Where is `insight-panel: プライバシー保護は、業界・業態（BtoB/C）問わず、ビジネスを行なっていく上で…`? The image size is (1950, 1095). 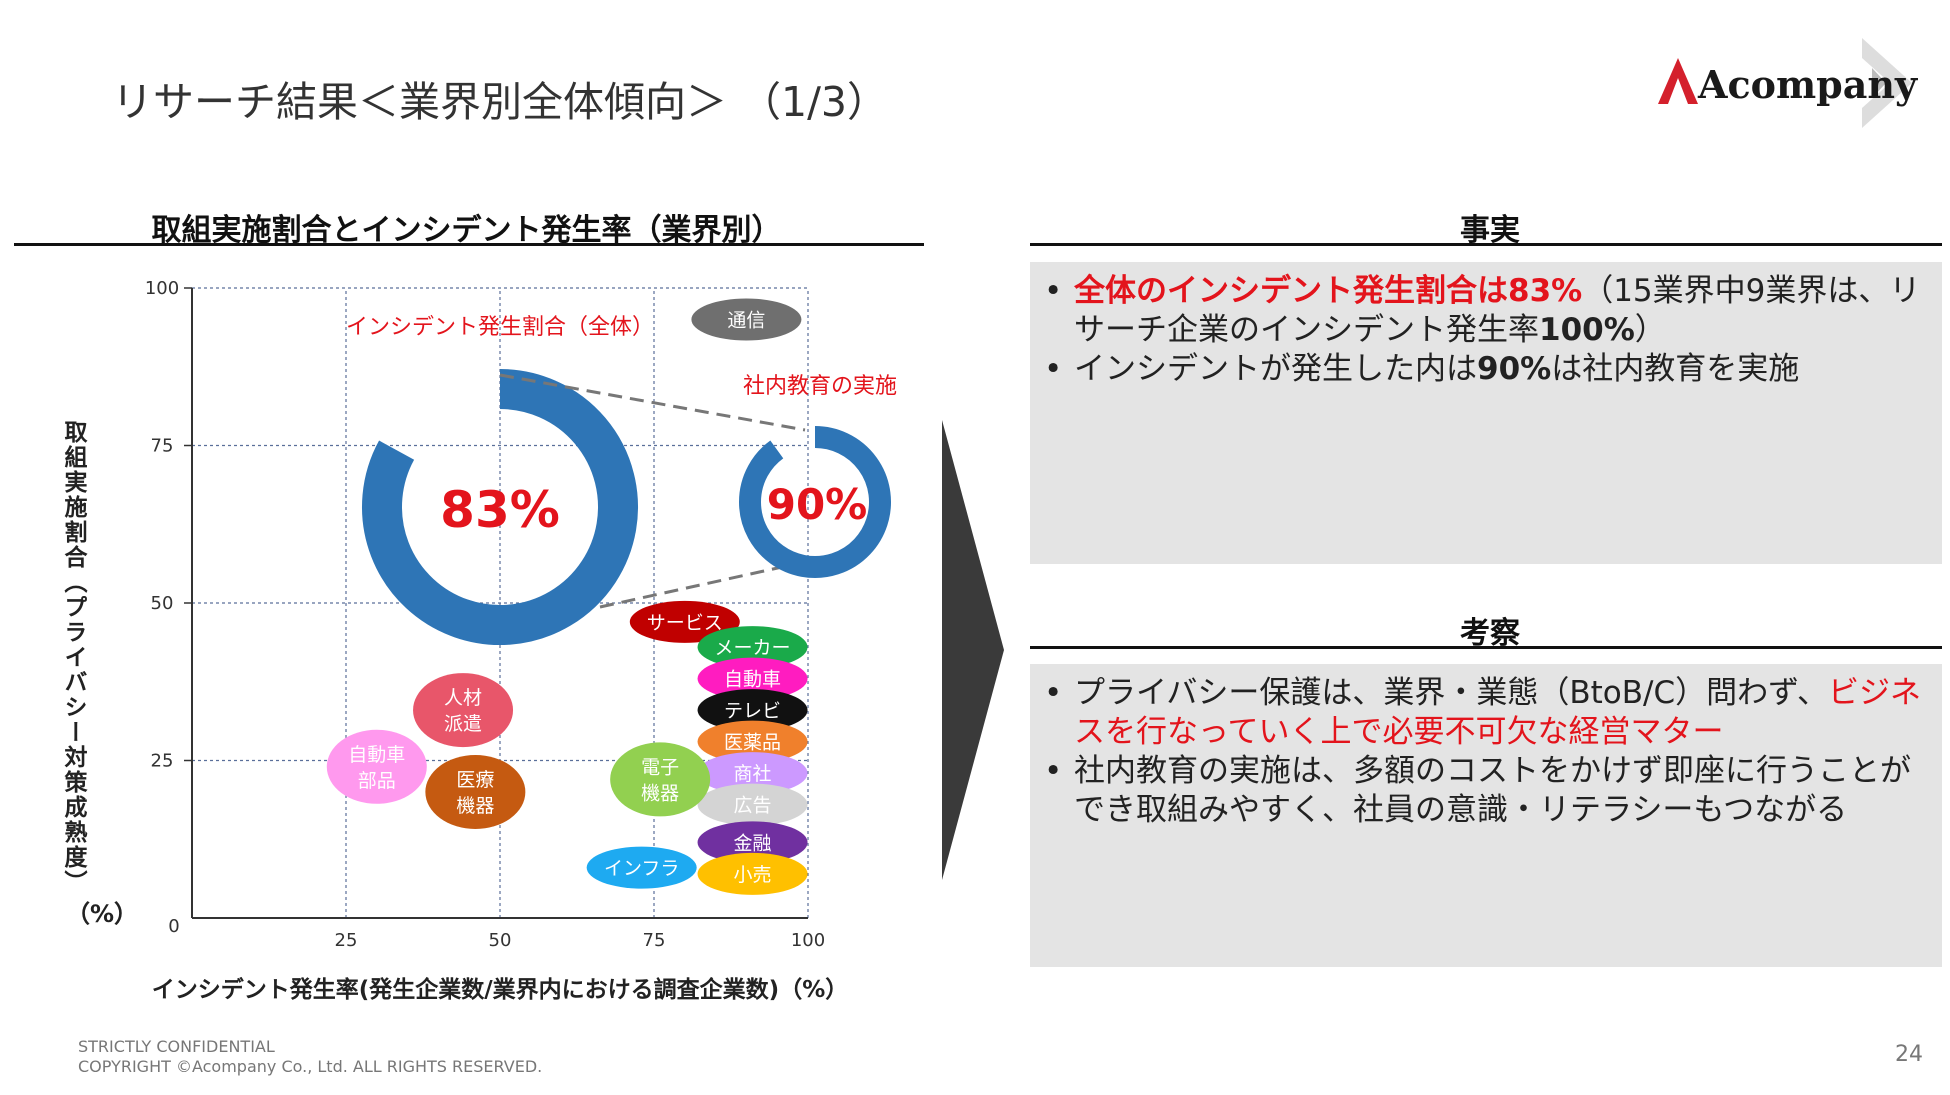 insight-panel: プライバシー保護は、業界・業態（BtoB/C）問わず、ビジネスを行なっていく上で… is located at coordinates (1486, 815).